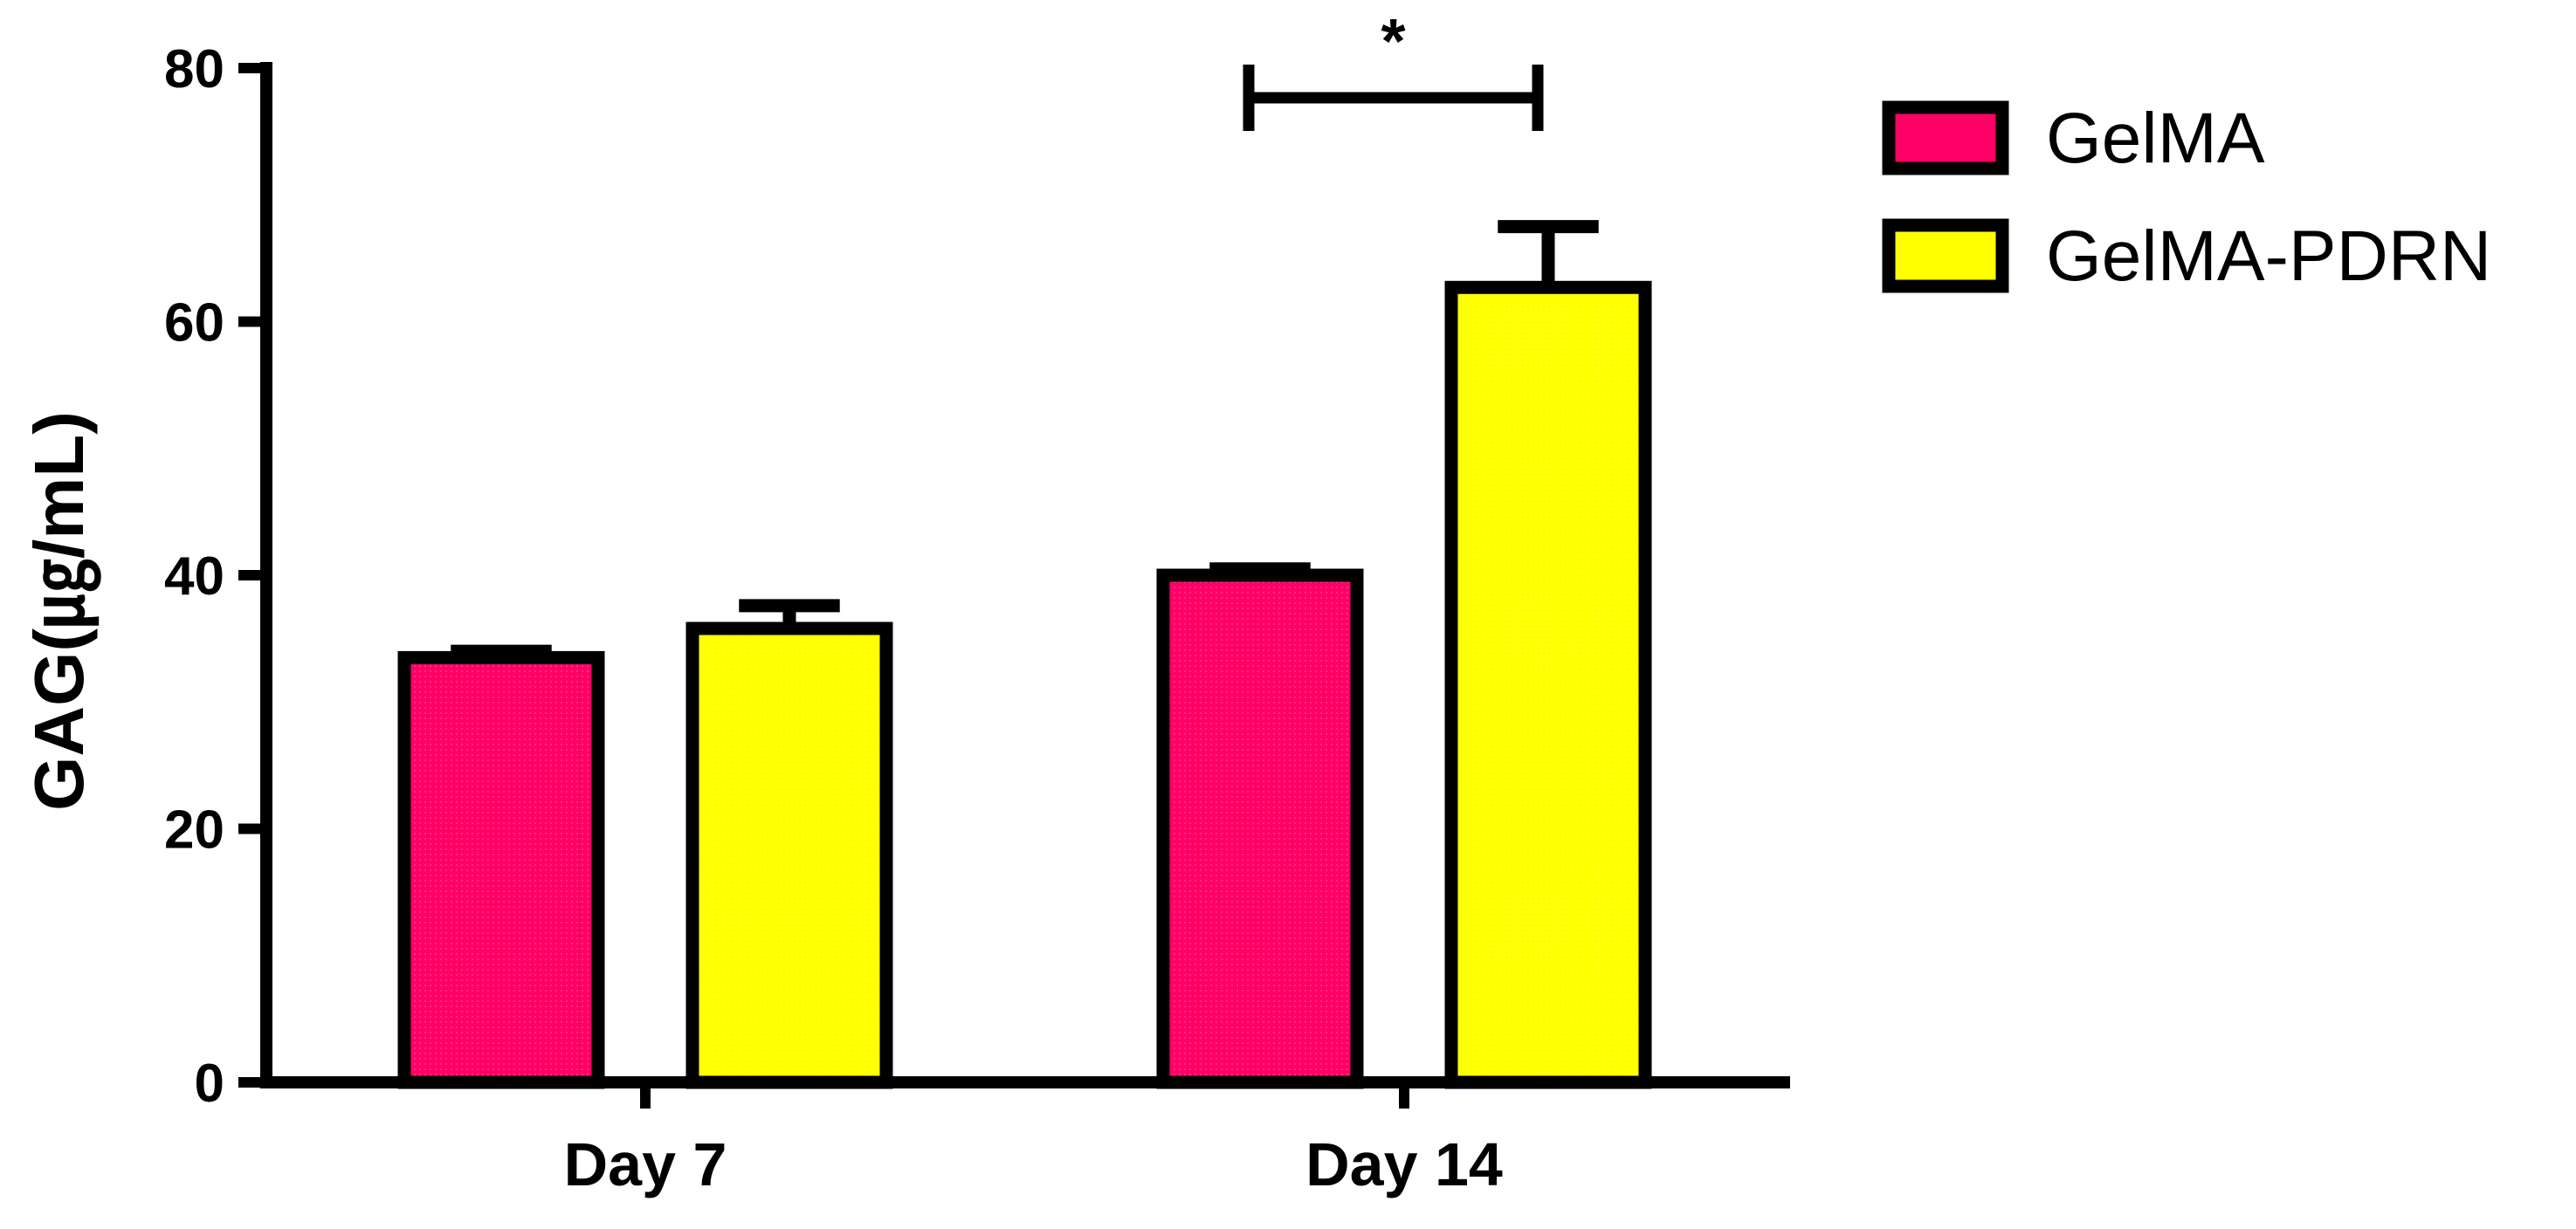  Describe the element at coordinates (194, 323) in the screenshot. I see `y-tick-label: 60` at that location.